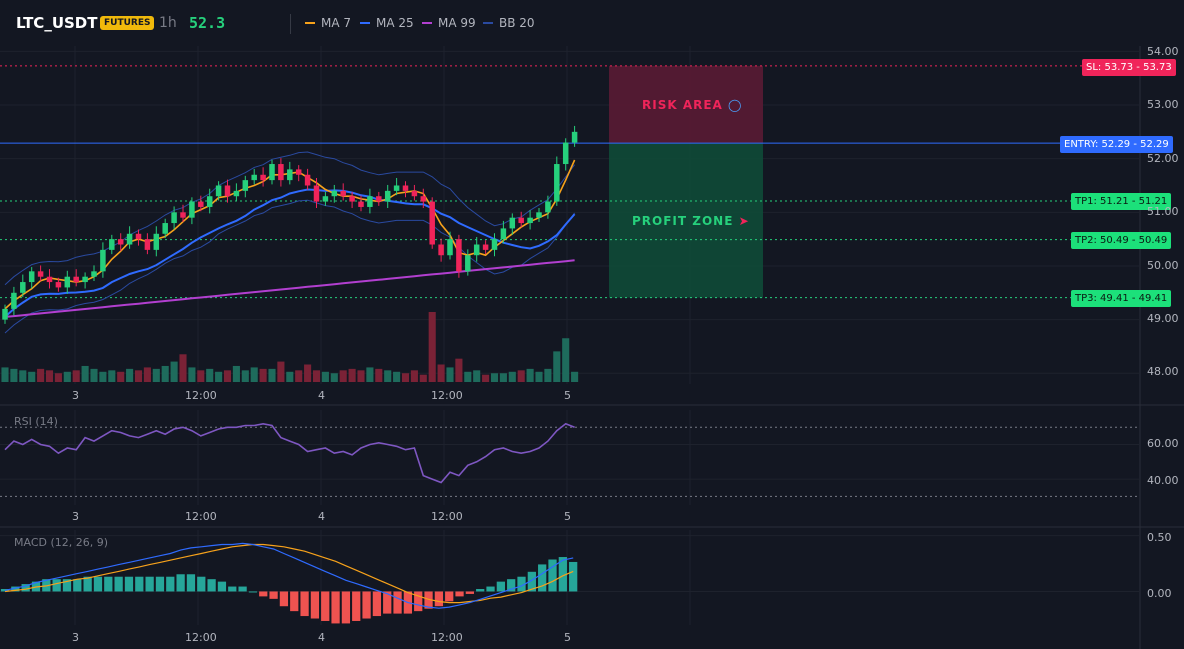  Describe the element at coordinates (61, 542) in the screenshot. I see `macd-pane-title: MACD (12, 26, 9)` at that location.